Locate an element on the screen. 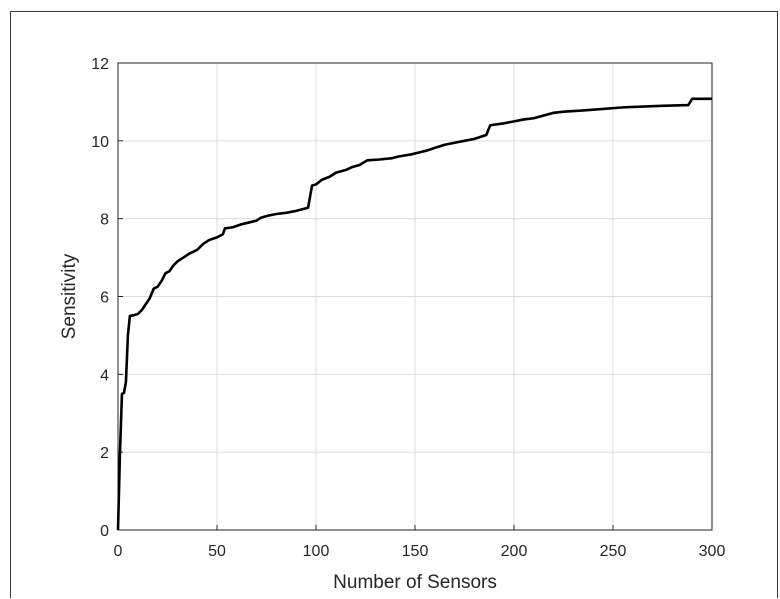  y-tick-label: 4 is located at coordinates (104, 375).